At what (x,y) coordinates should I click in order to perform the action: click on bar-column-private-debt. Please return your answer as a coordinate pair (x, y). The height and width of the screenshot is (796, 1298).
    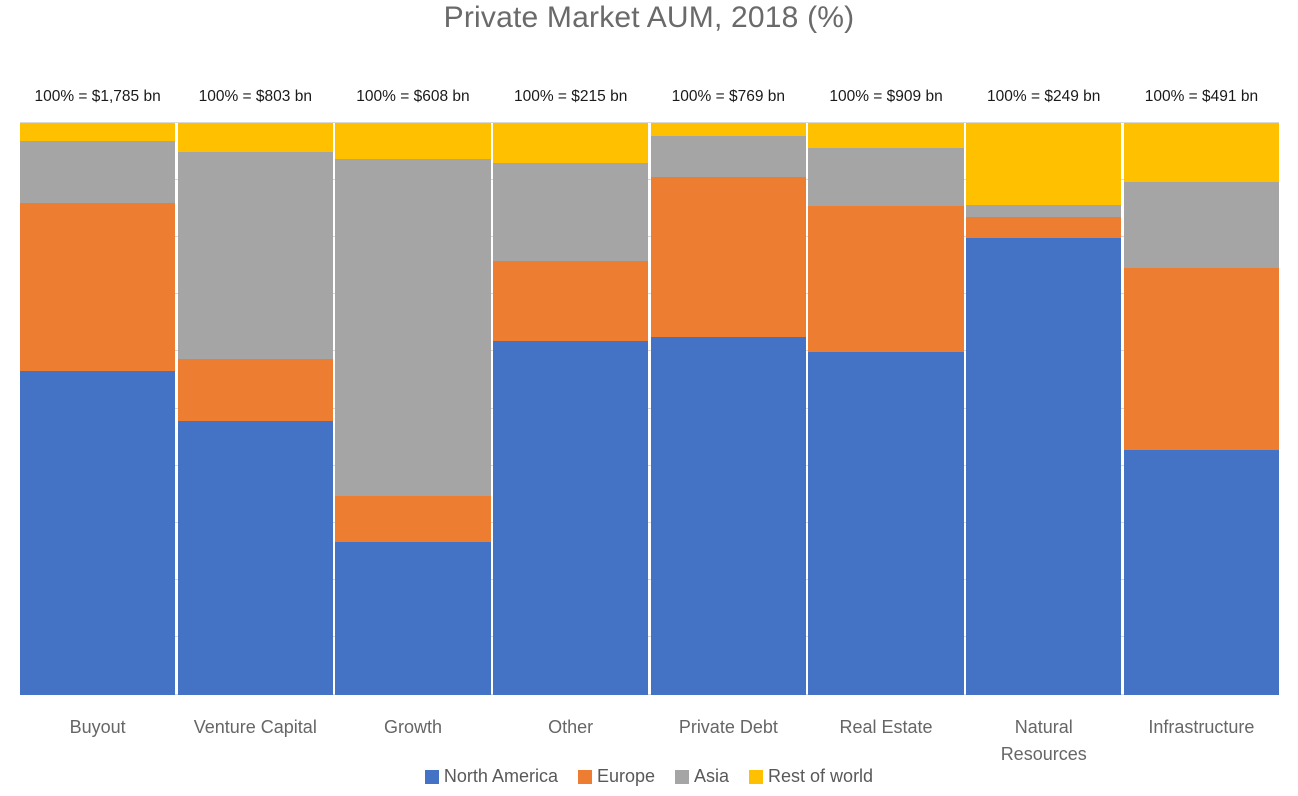
    Looking at the image, I should click on (728, 409).